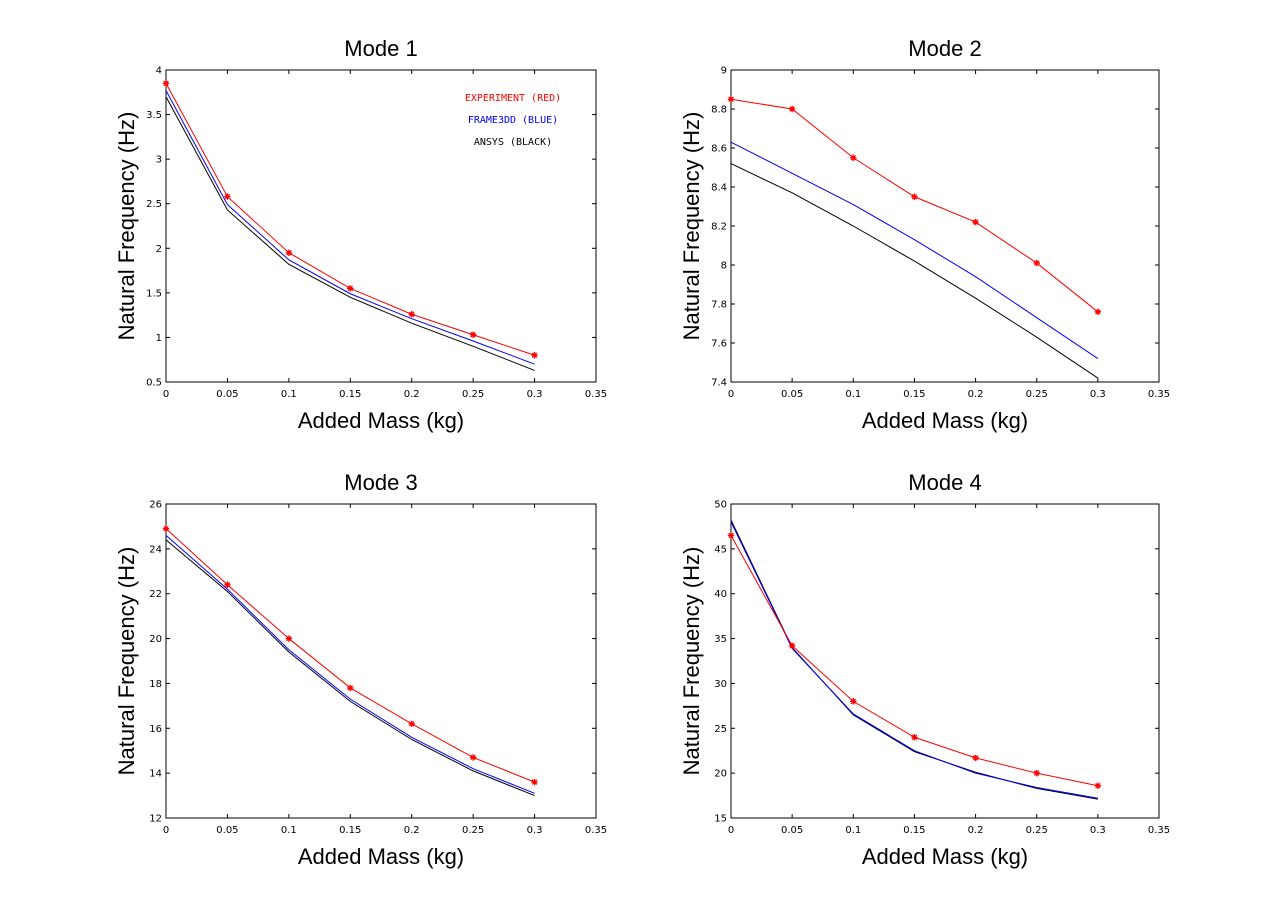 This screenshot has height=919, width=1280. What do you see at coordinates (719, 110) in the screenshot?
I see `y-tick-label: 8.8` at bounding box center [719, 110].